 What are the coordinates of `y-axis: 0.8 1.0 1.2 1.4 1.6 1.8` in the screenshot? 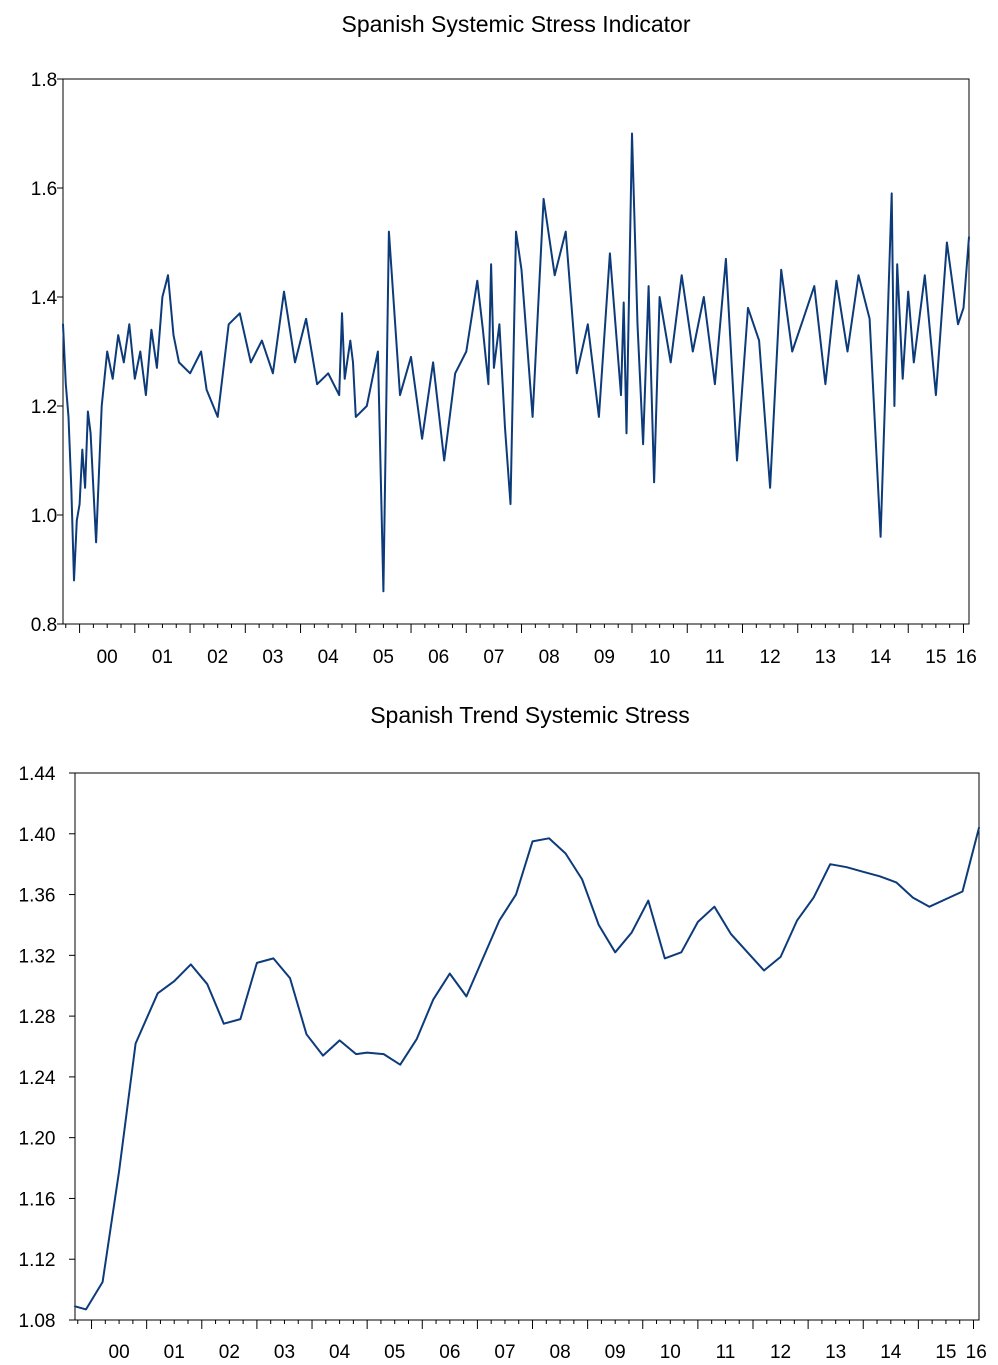 It's located at (47, 353).